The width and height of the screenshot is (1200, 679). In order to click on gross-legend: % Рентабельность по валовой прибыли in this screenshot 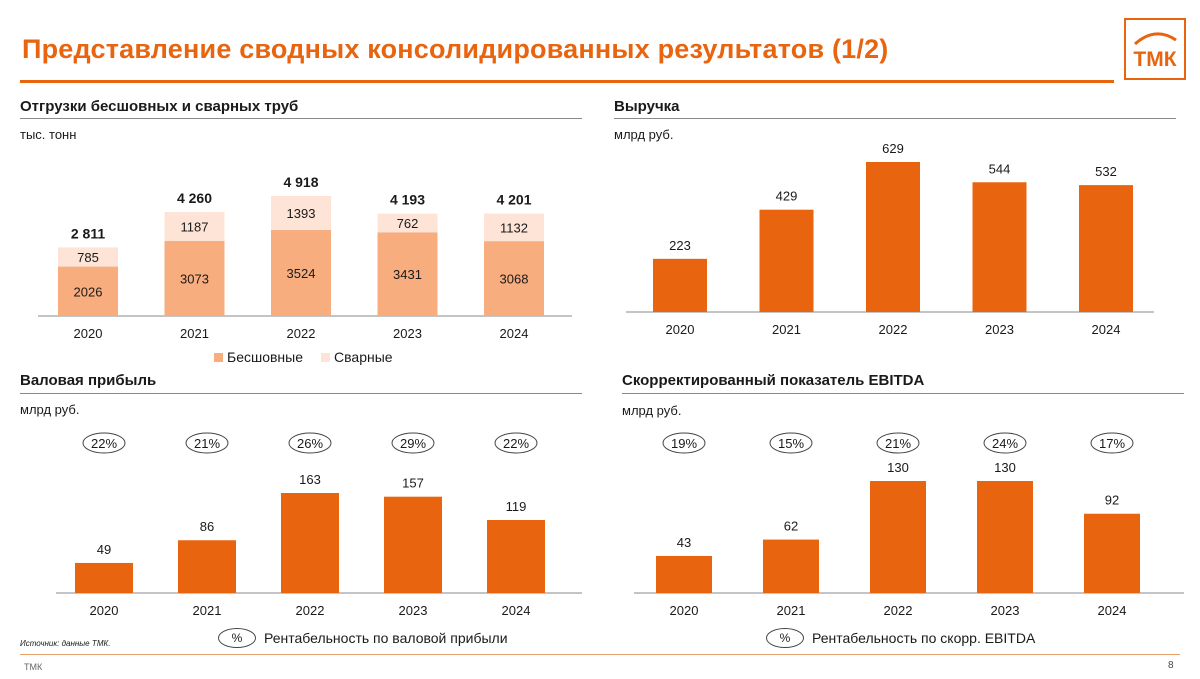, I will do `click(363, 638)`.